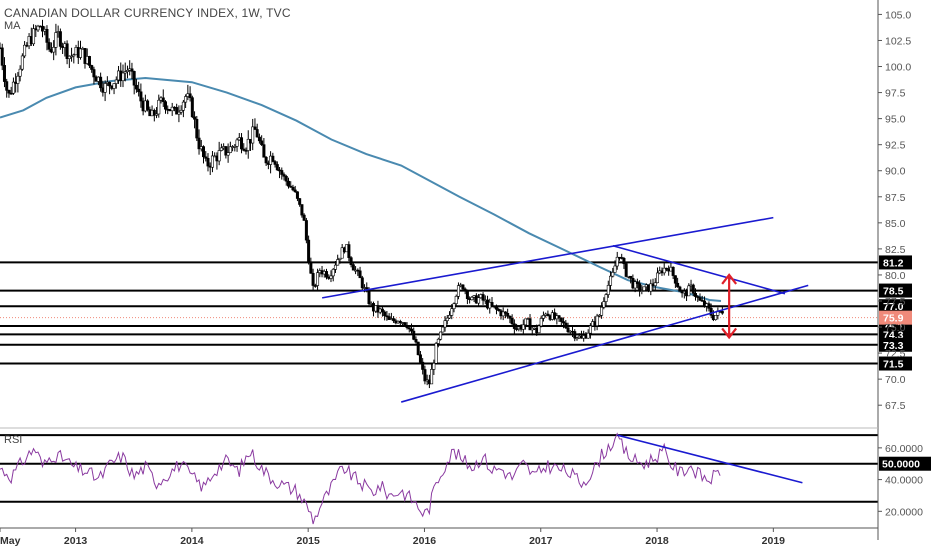 Image resolution: width=932 pixels, height=550 pixels. What do you see at coordinates (904, 449) in the screenshot?
I see `rsi-y-tick-label: 60.0000` at bounding box center [904, 449].